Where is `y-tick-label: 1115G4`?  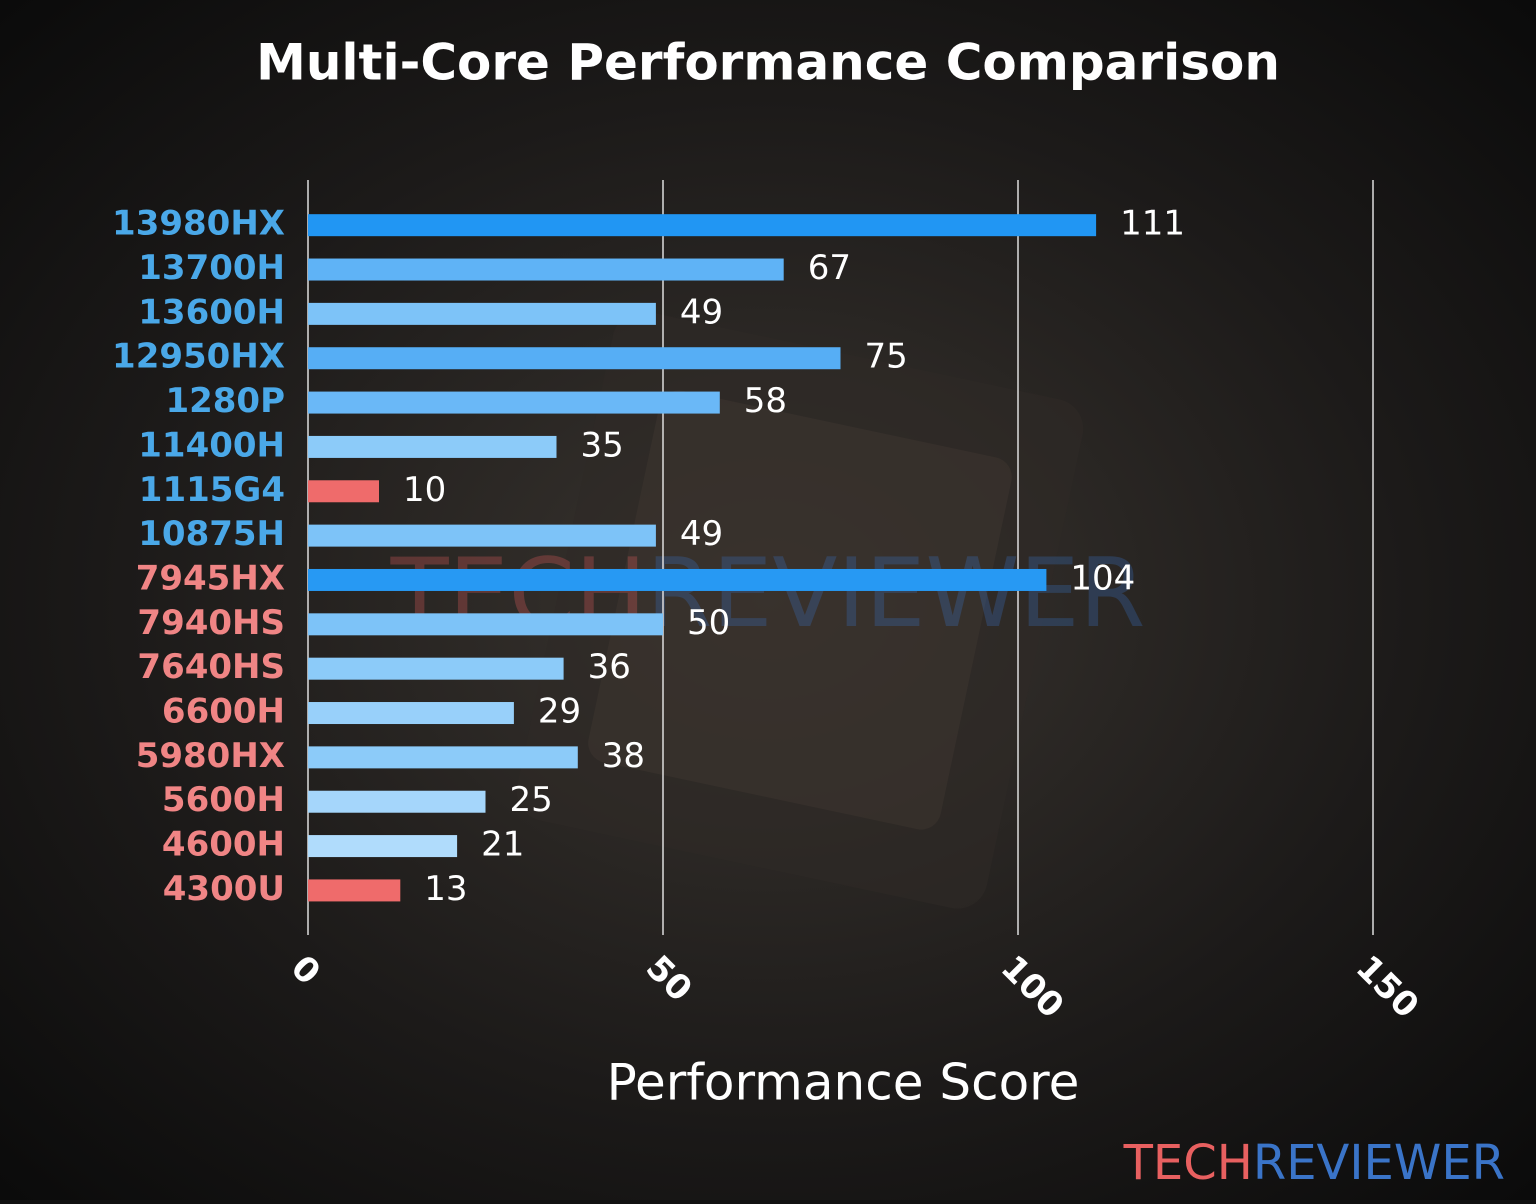 y-tick-label: 1115G4 is located at coordinates (212, 490).